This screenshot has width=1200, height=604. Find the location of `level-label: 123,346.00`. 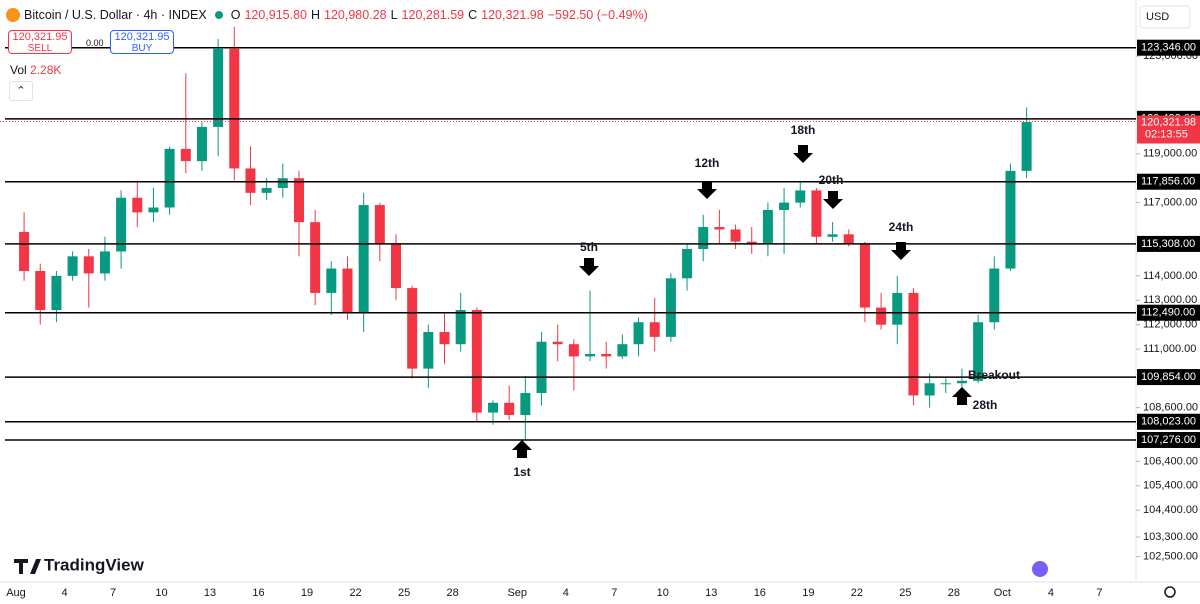

level-label: 123,346.00 is located at coordinates (1168, 48).